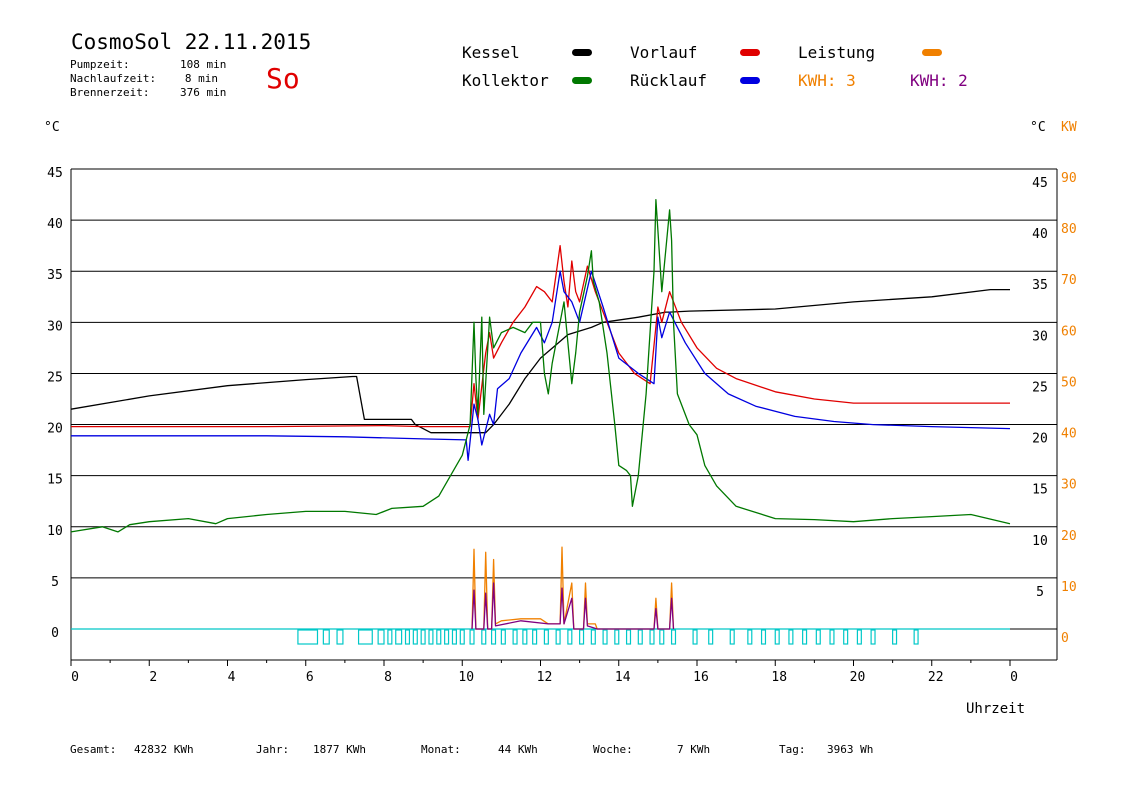 Image resolution: width=1148 pixels, height=812 pixels. I want to click on x-tick-label: 10, so click(466, 677).